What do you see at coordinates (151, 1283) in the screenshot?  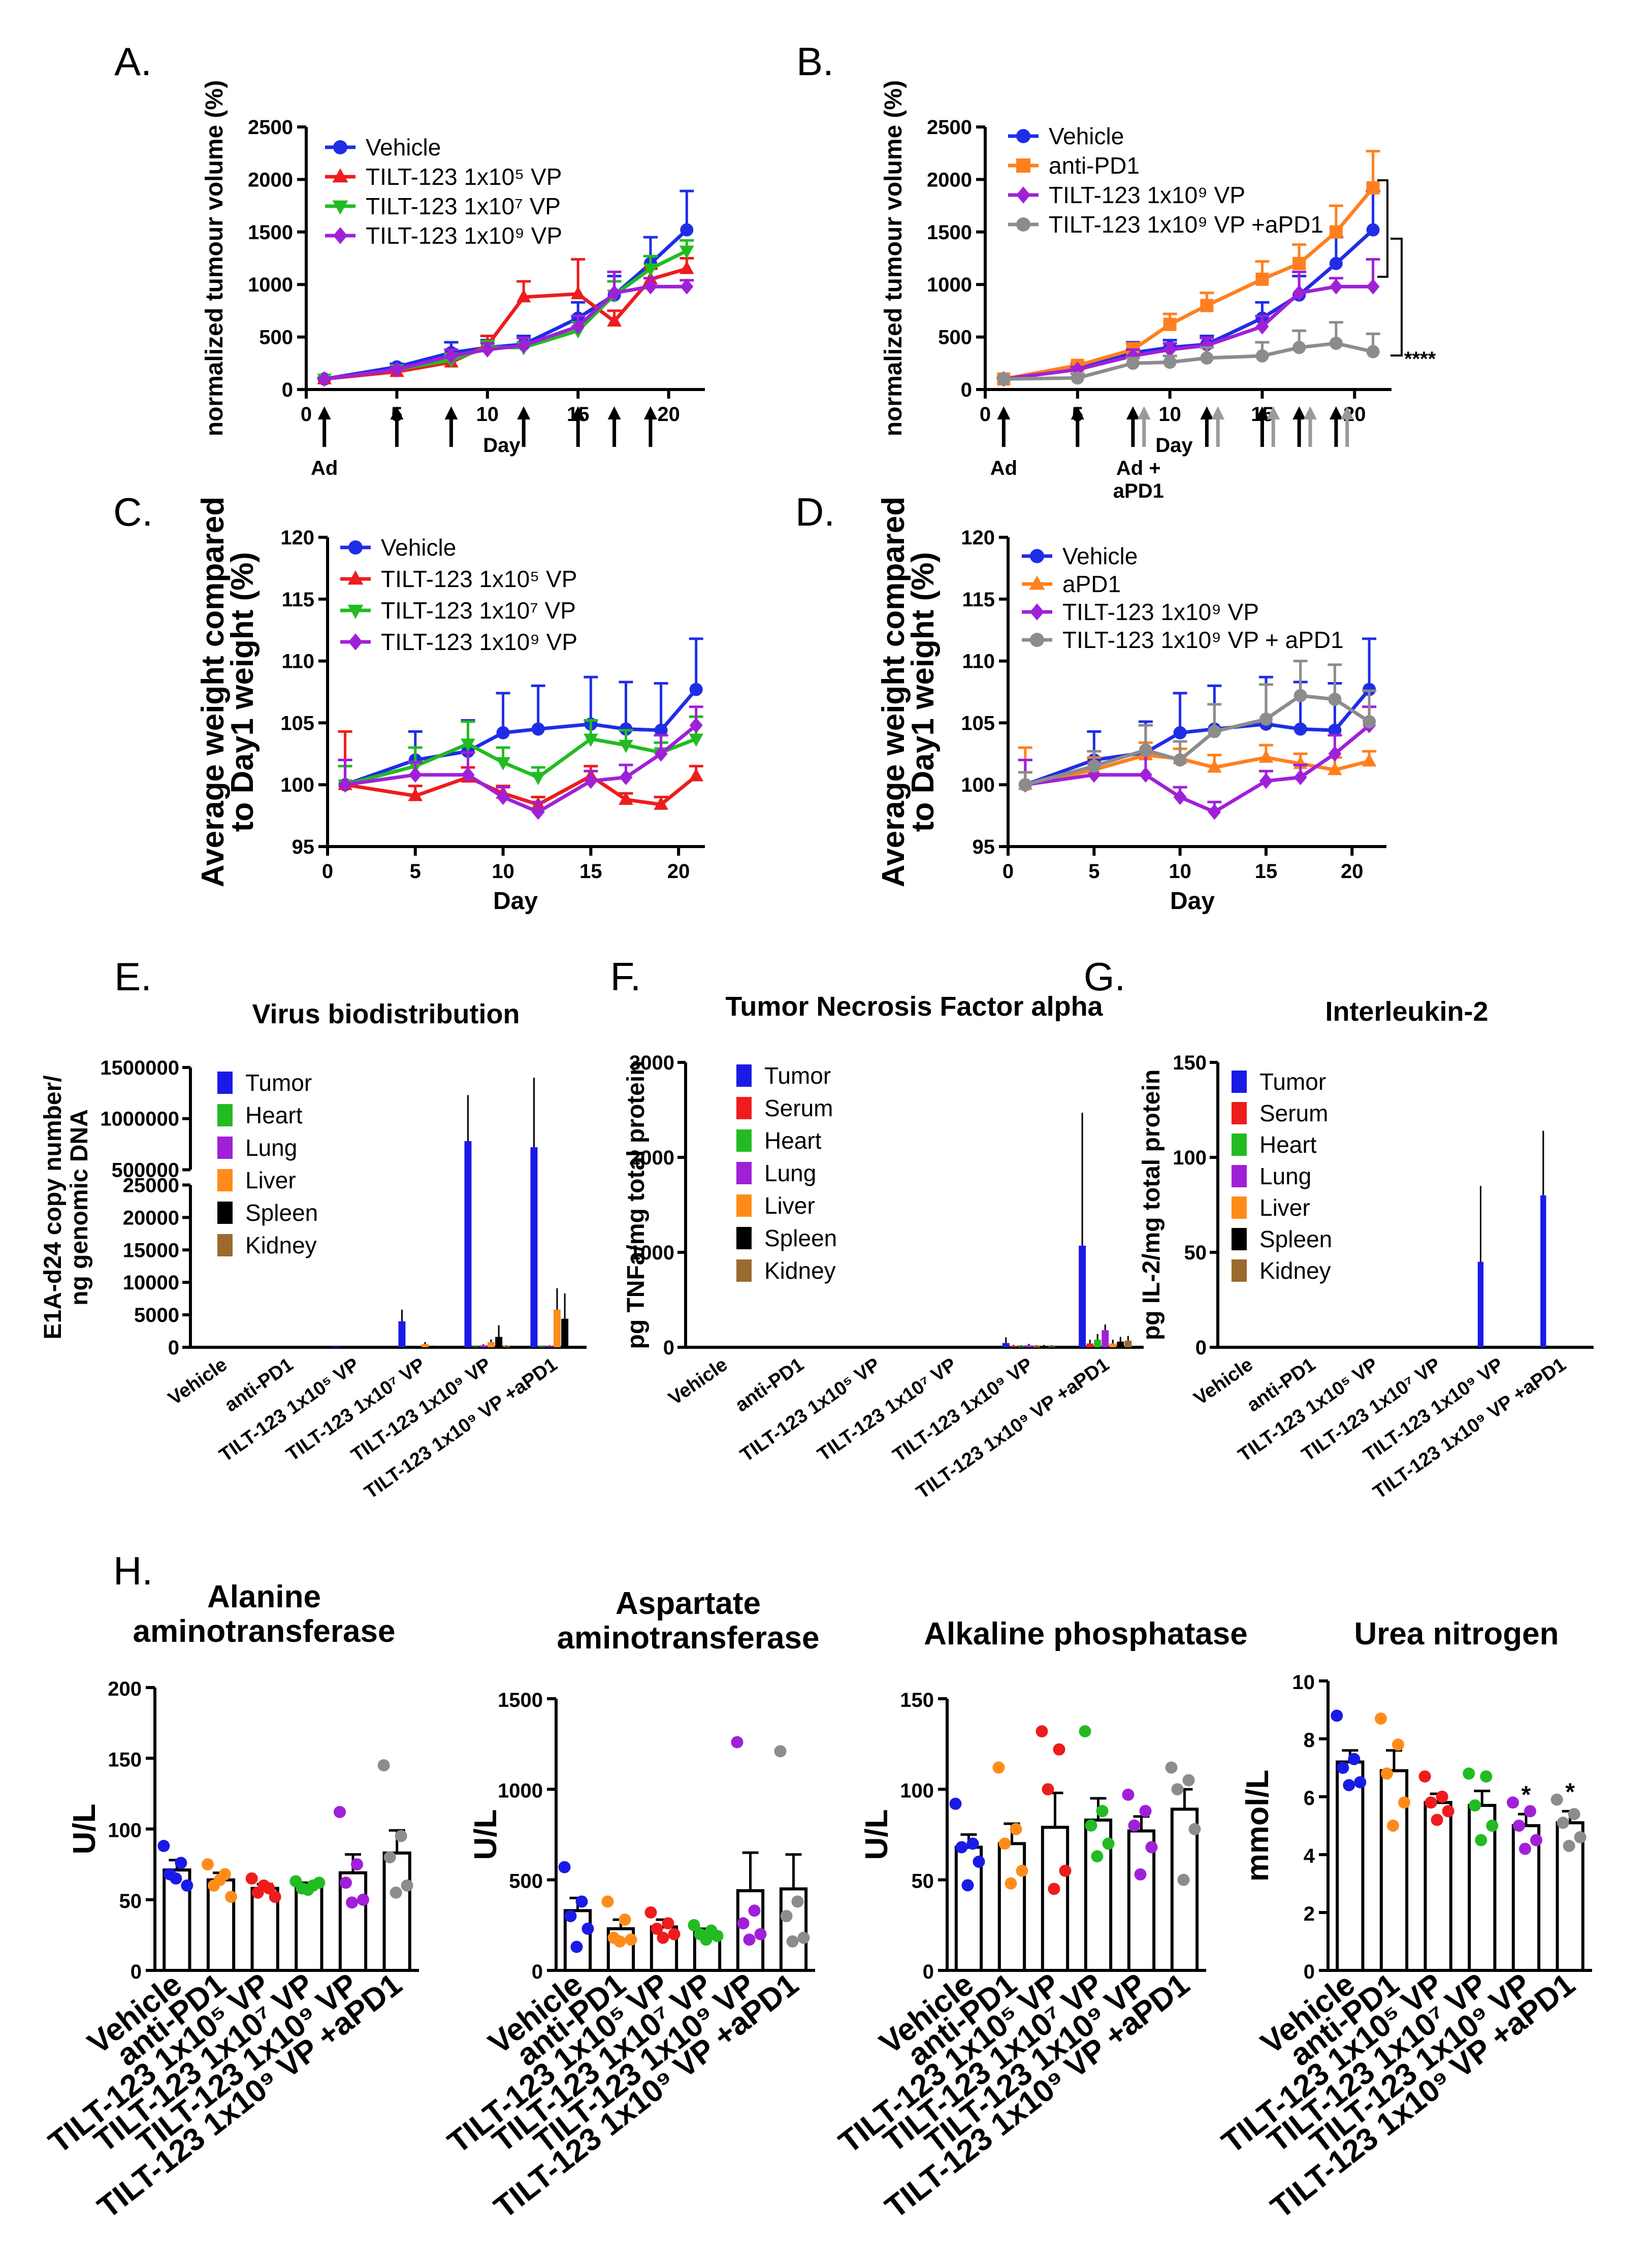 I see `y-tick-label: 10000` at bounding box center [151, 1283].